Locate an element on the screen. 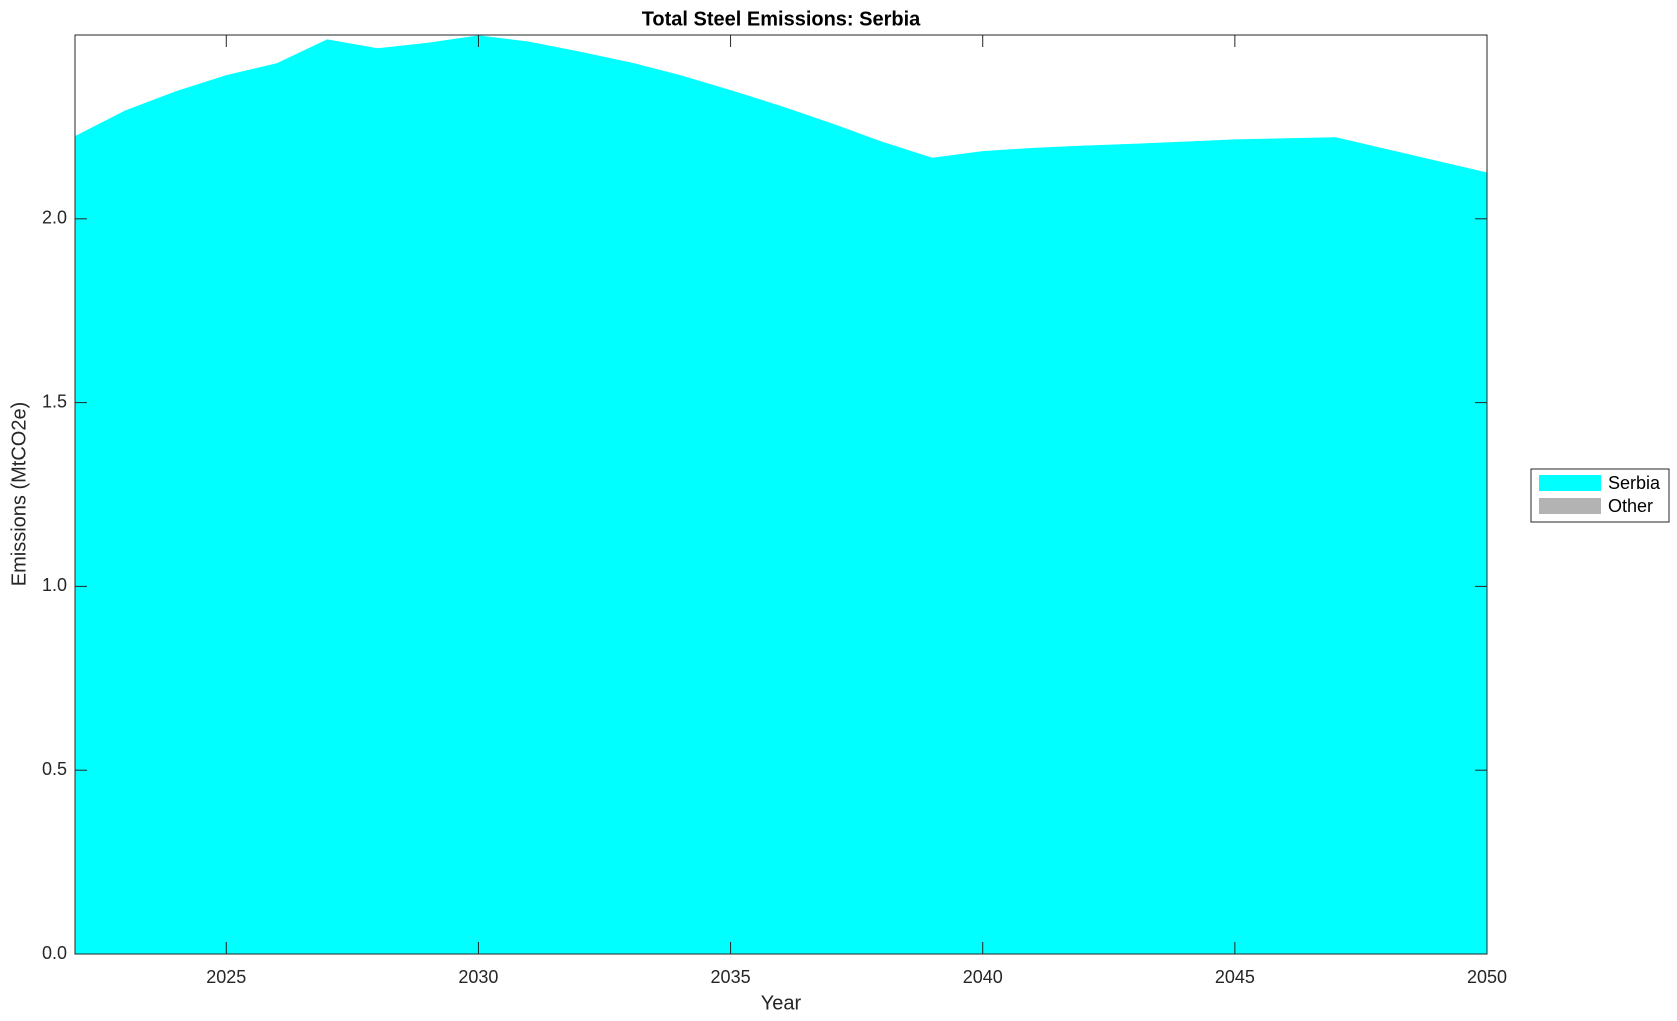 Image resolution: width=1677 pixels, height=1021 pixels. x-tick-label: 2040 is located at coordinates (983, 977).